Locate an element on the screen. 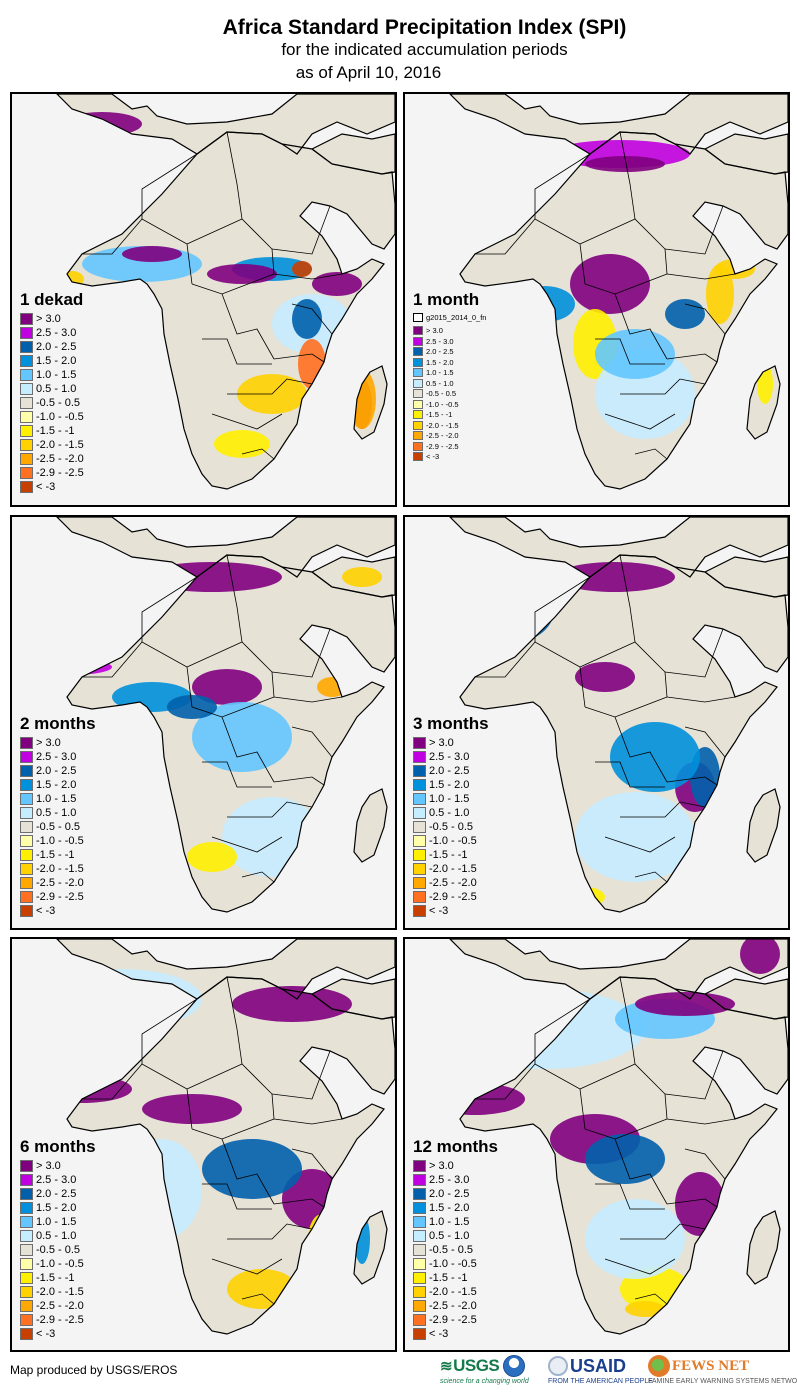  spi-region-_2_5_2_0 is located at coordinates (362, 399).